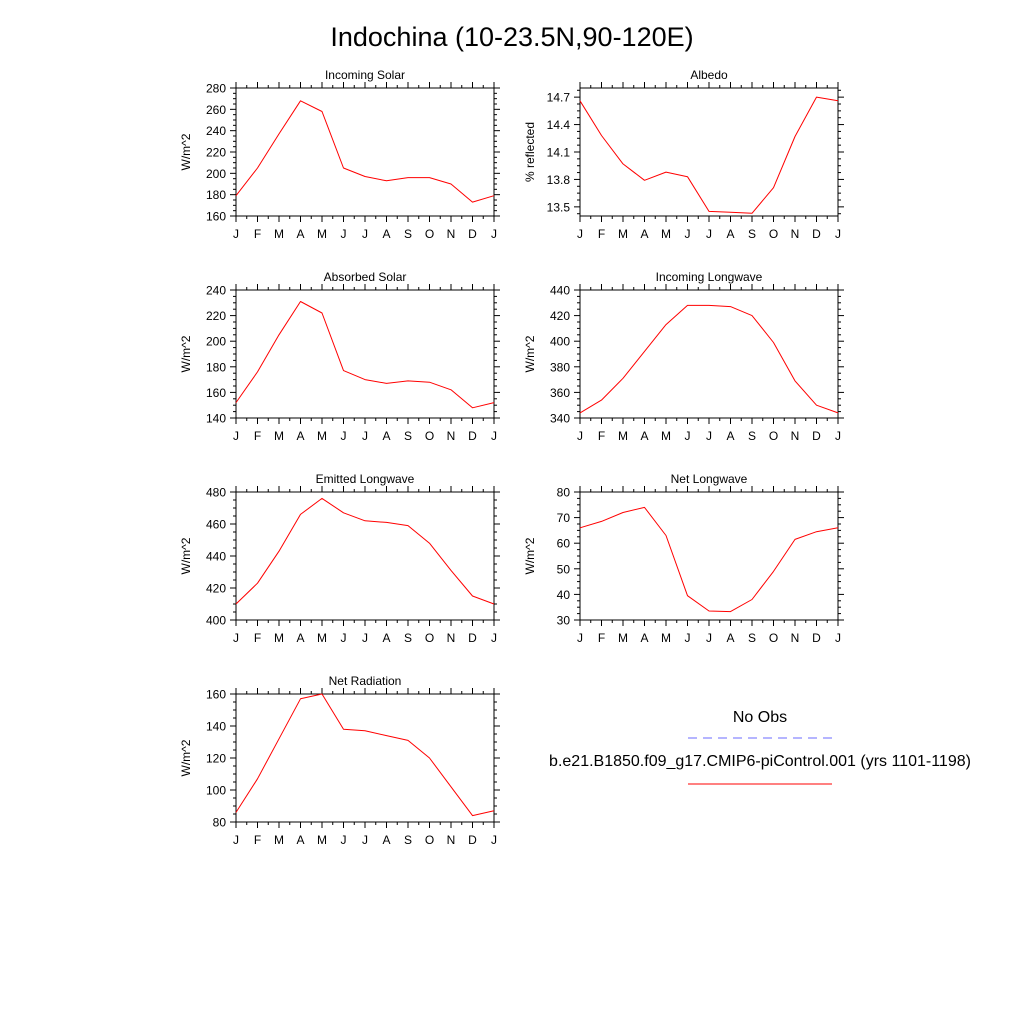 The image size is (1024, 1024). Describe the element at coordinates (559, 98) in the screenshot. I see `y-tick-label: 14.7` at that location.